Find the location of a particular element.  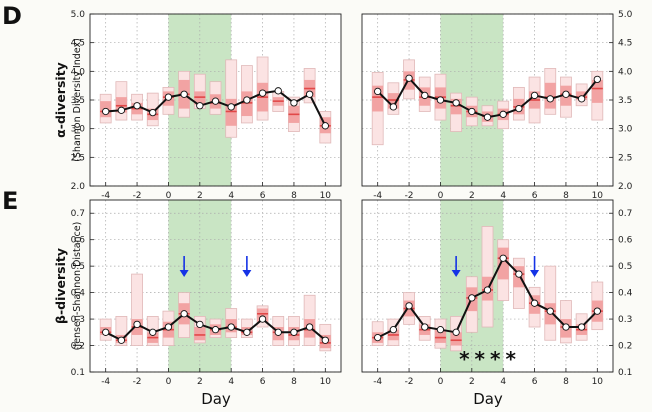

y-tick-label: 0.7 is located at coordinates (625, 214).